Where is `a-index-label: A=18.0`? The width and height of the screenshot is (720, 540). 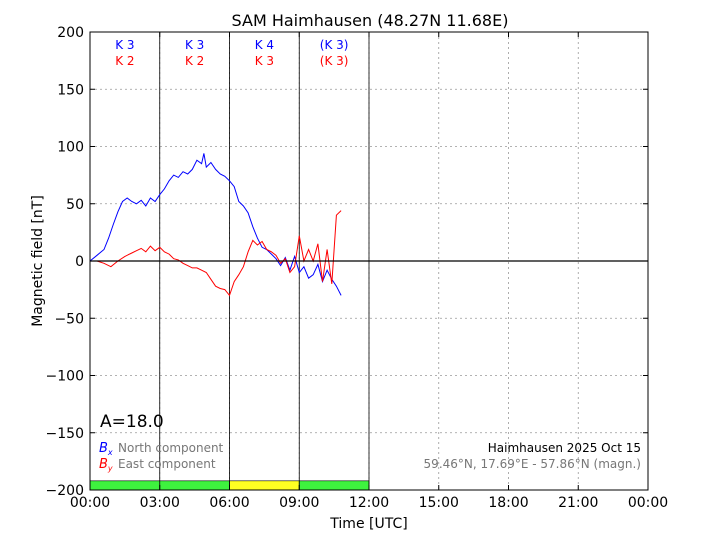
a-index-label: A=18.0 is located at coordinates (132, 422).